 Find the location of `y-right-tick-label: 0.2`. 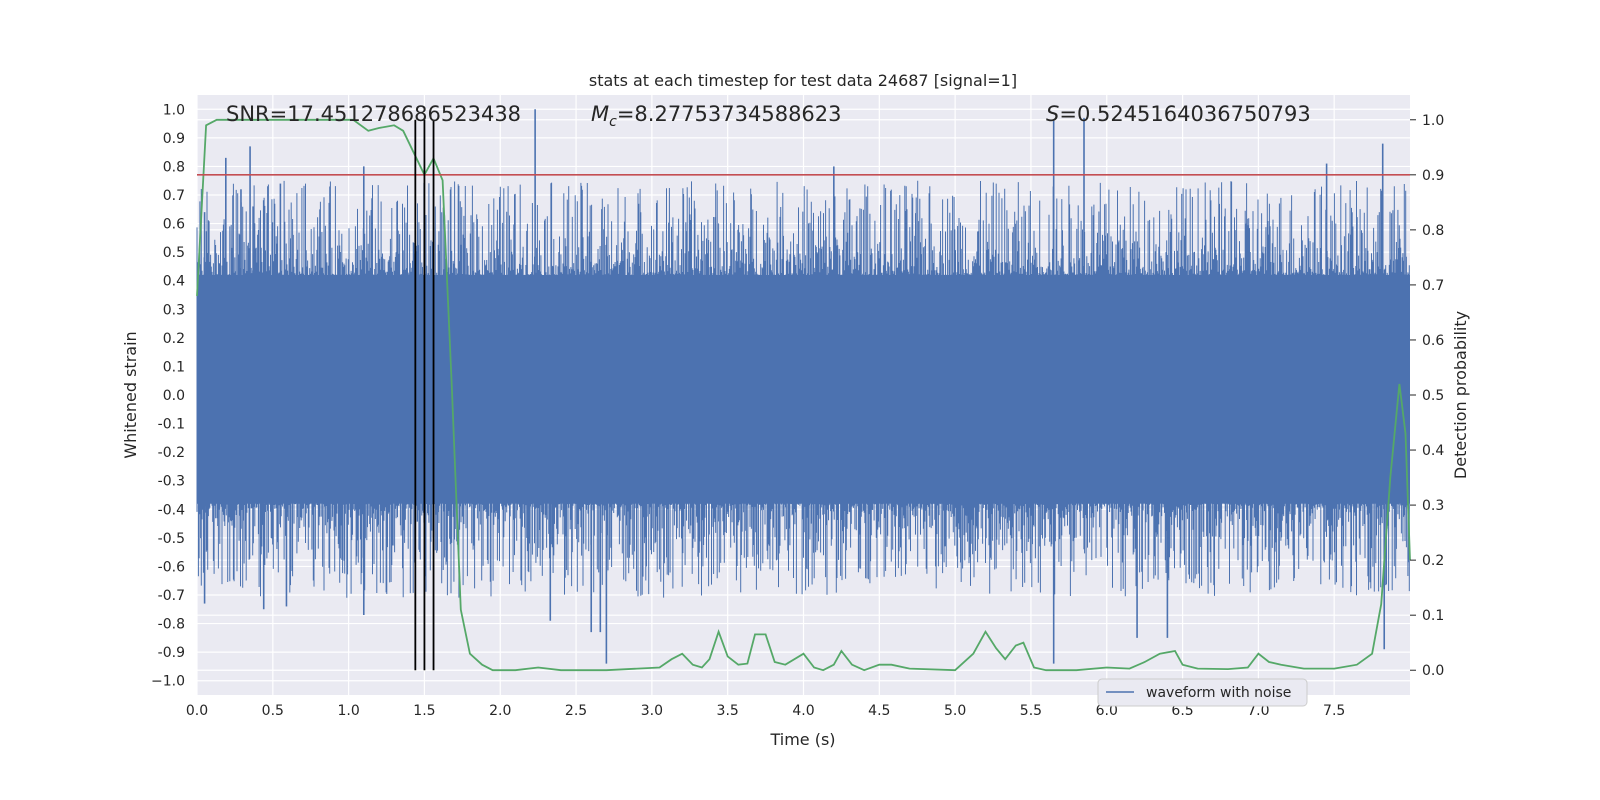

y-right-tick-label: 0.2 is located at coordinates (1433, 561).